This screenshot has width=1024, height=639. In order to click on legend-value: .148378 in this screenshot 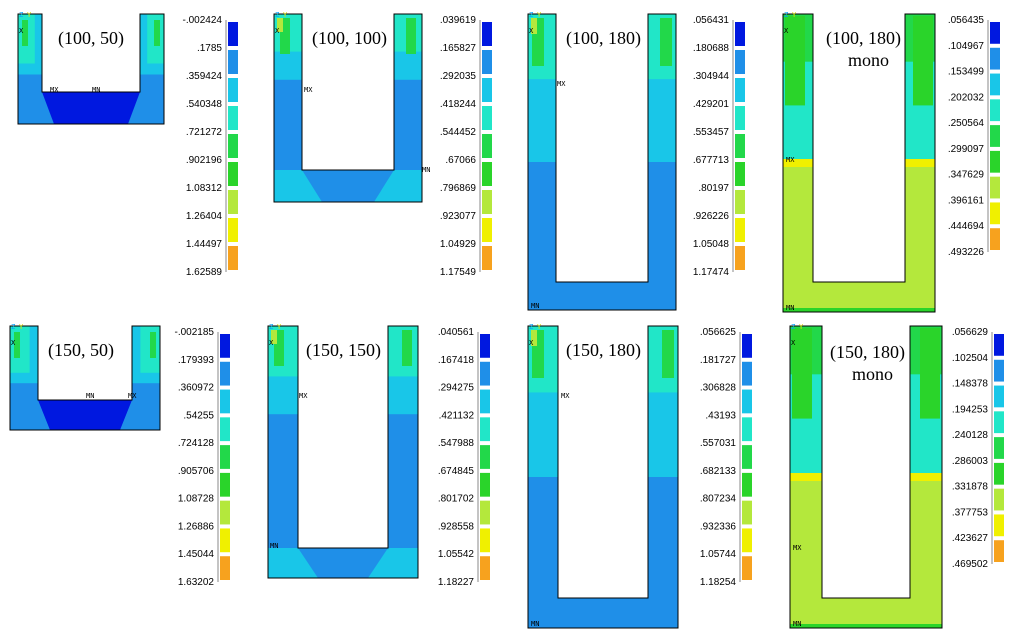, I will do `click(970, 384)`.